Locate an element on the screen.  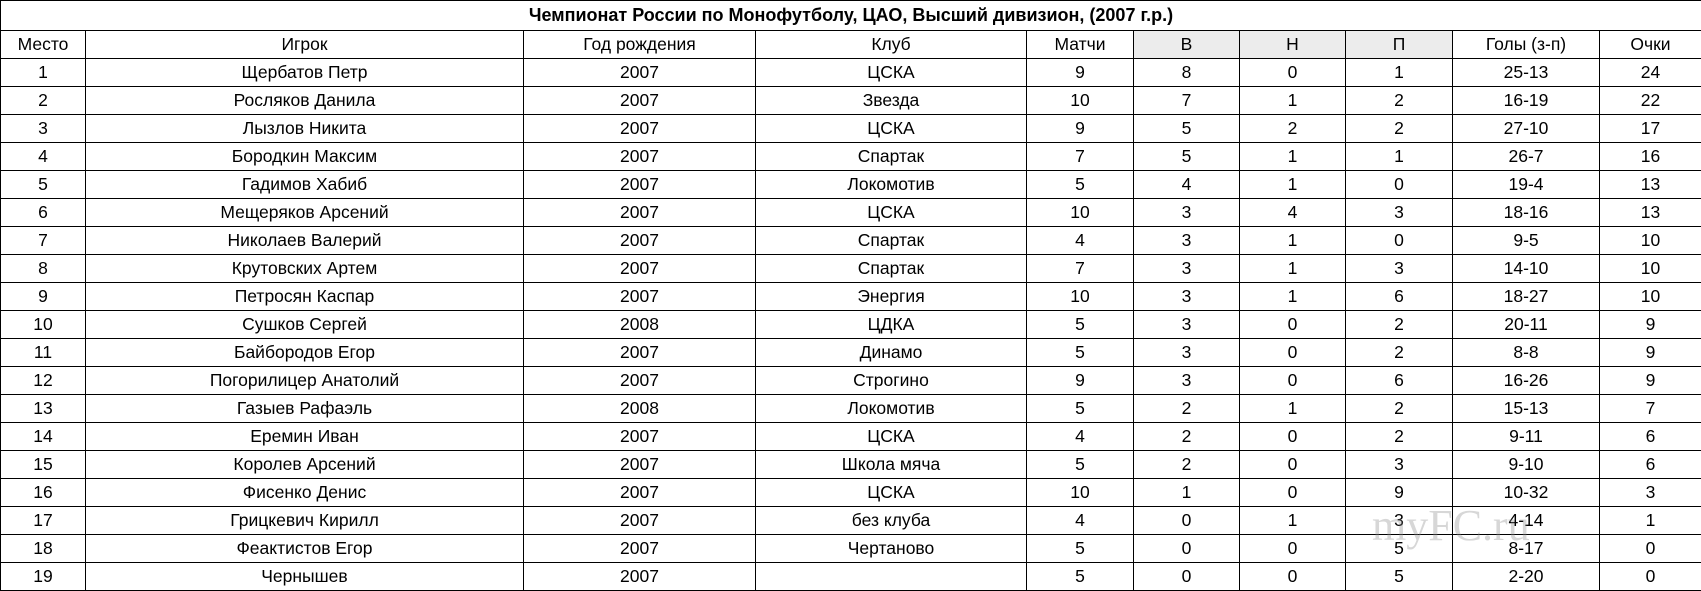
cell: Звезда is located at coordinates (891, 101).